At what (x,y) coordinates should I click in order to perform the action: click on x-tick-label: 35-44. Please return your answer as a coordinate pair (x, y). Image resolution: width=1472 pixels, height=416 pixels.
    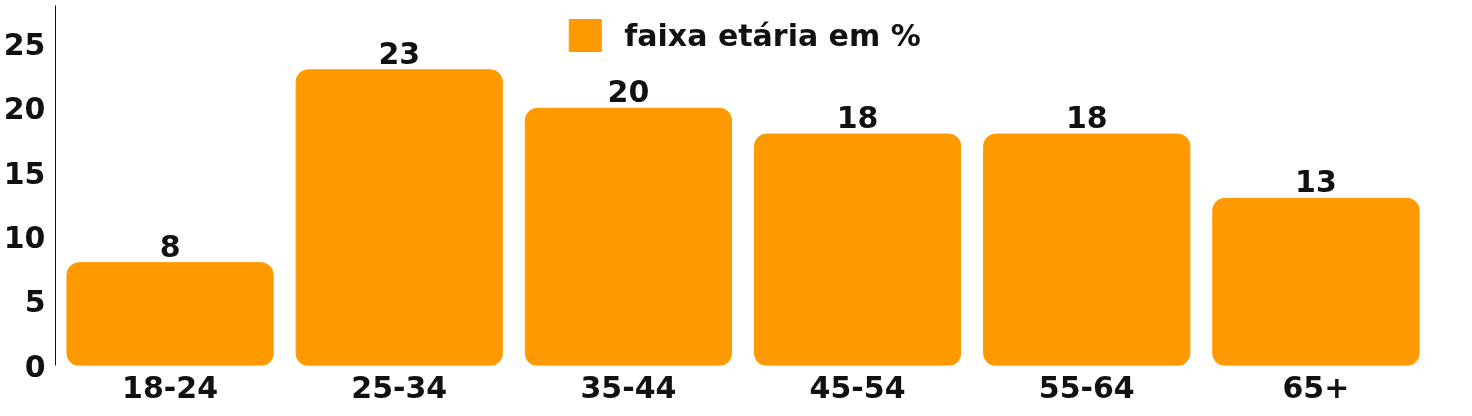
    Looking at the image, I should click on (628, 387).